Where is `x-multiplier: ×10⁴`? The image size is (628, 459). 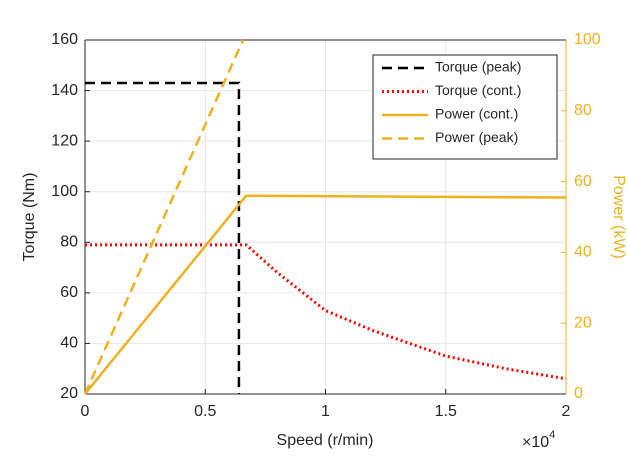 x-multiplier: ×10⁴ is located at coordinates (538, 440).